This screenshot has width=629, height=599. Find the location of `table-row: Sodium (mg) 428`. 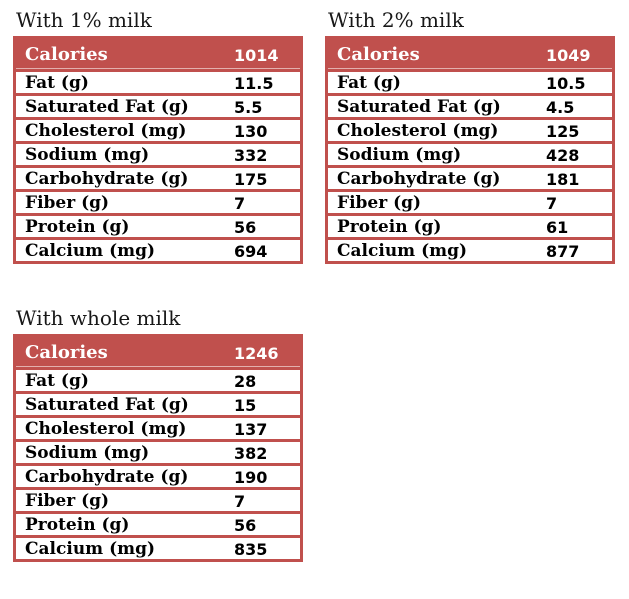

table-row: Sodium (mg) 428 is located at coordinates (470, 153).